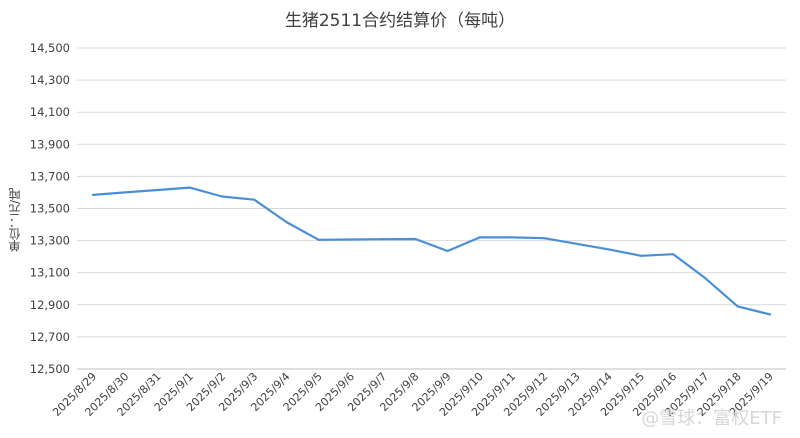  Describe the element at coordinates (50, 176) in the screenshot. I see `y-tick-label: 13,700` at that location.